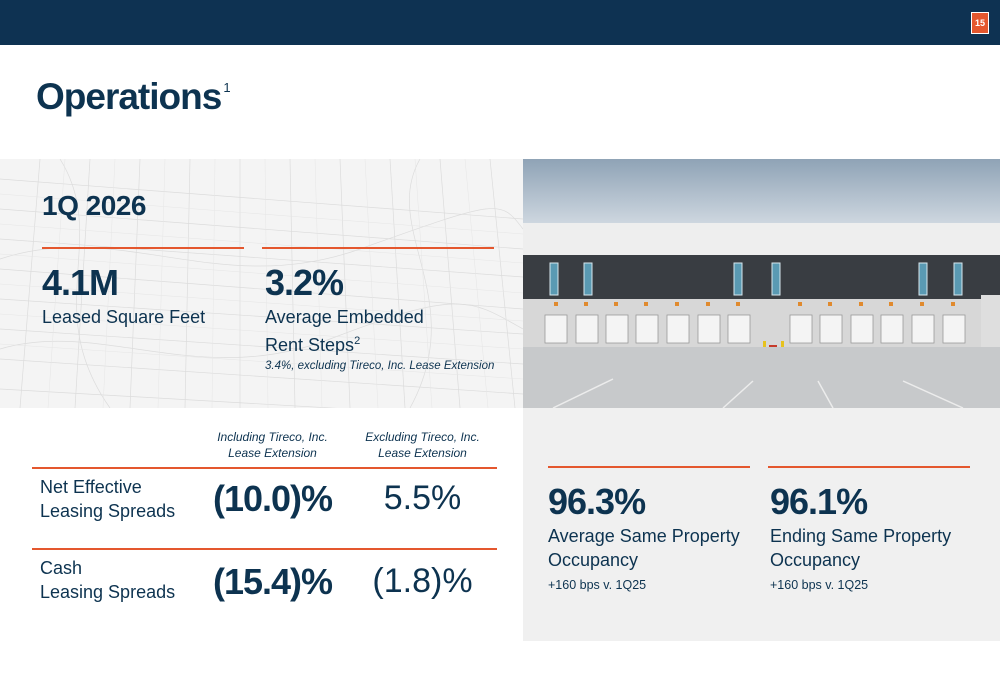 The height and width of the screenshot is (685, 1000). What do you see at coordinates (422, 498) in the screenshot?
I see `net-effective-excluding: 5.5%` at bounding box center [422, 498].